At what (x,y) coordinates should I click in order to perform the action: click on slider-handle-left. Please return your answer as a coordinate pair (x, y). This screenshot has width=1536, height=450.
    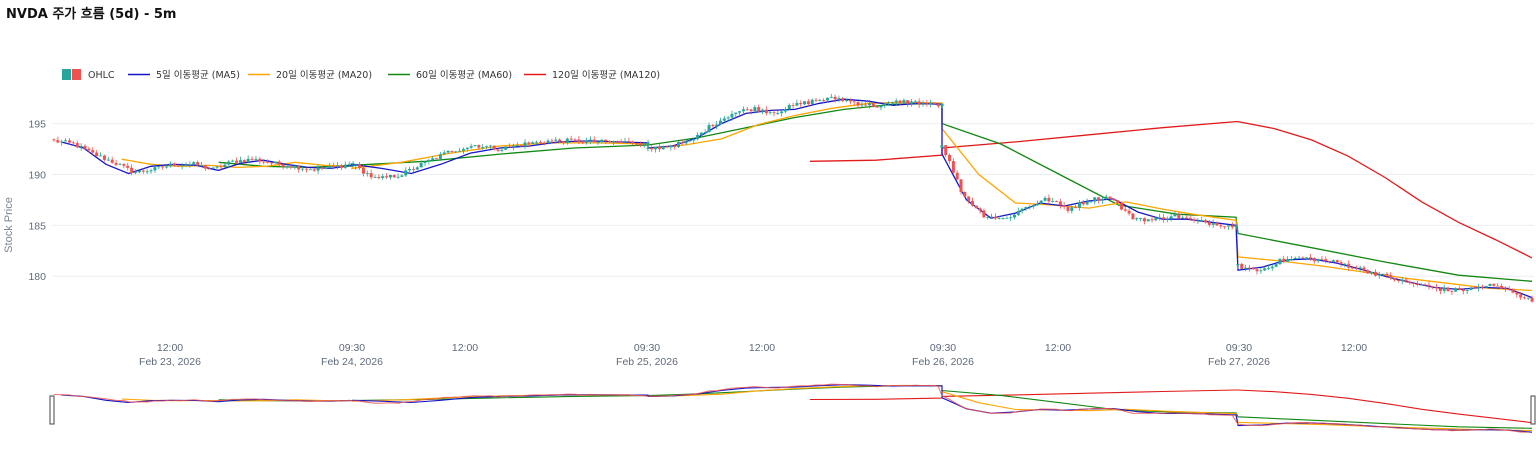
    Looking at the image, I should click on (52, 410).